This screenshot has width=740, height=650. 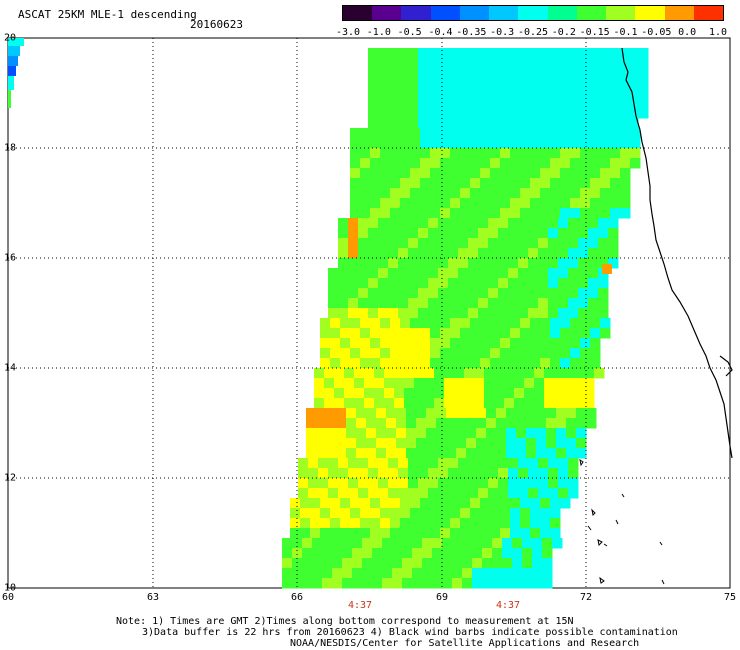 I want to click on colorbar-tick-label: -0.05, so click(x=656, y=32).